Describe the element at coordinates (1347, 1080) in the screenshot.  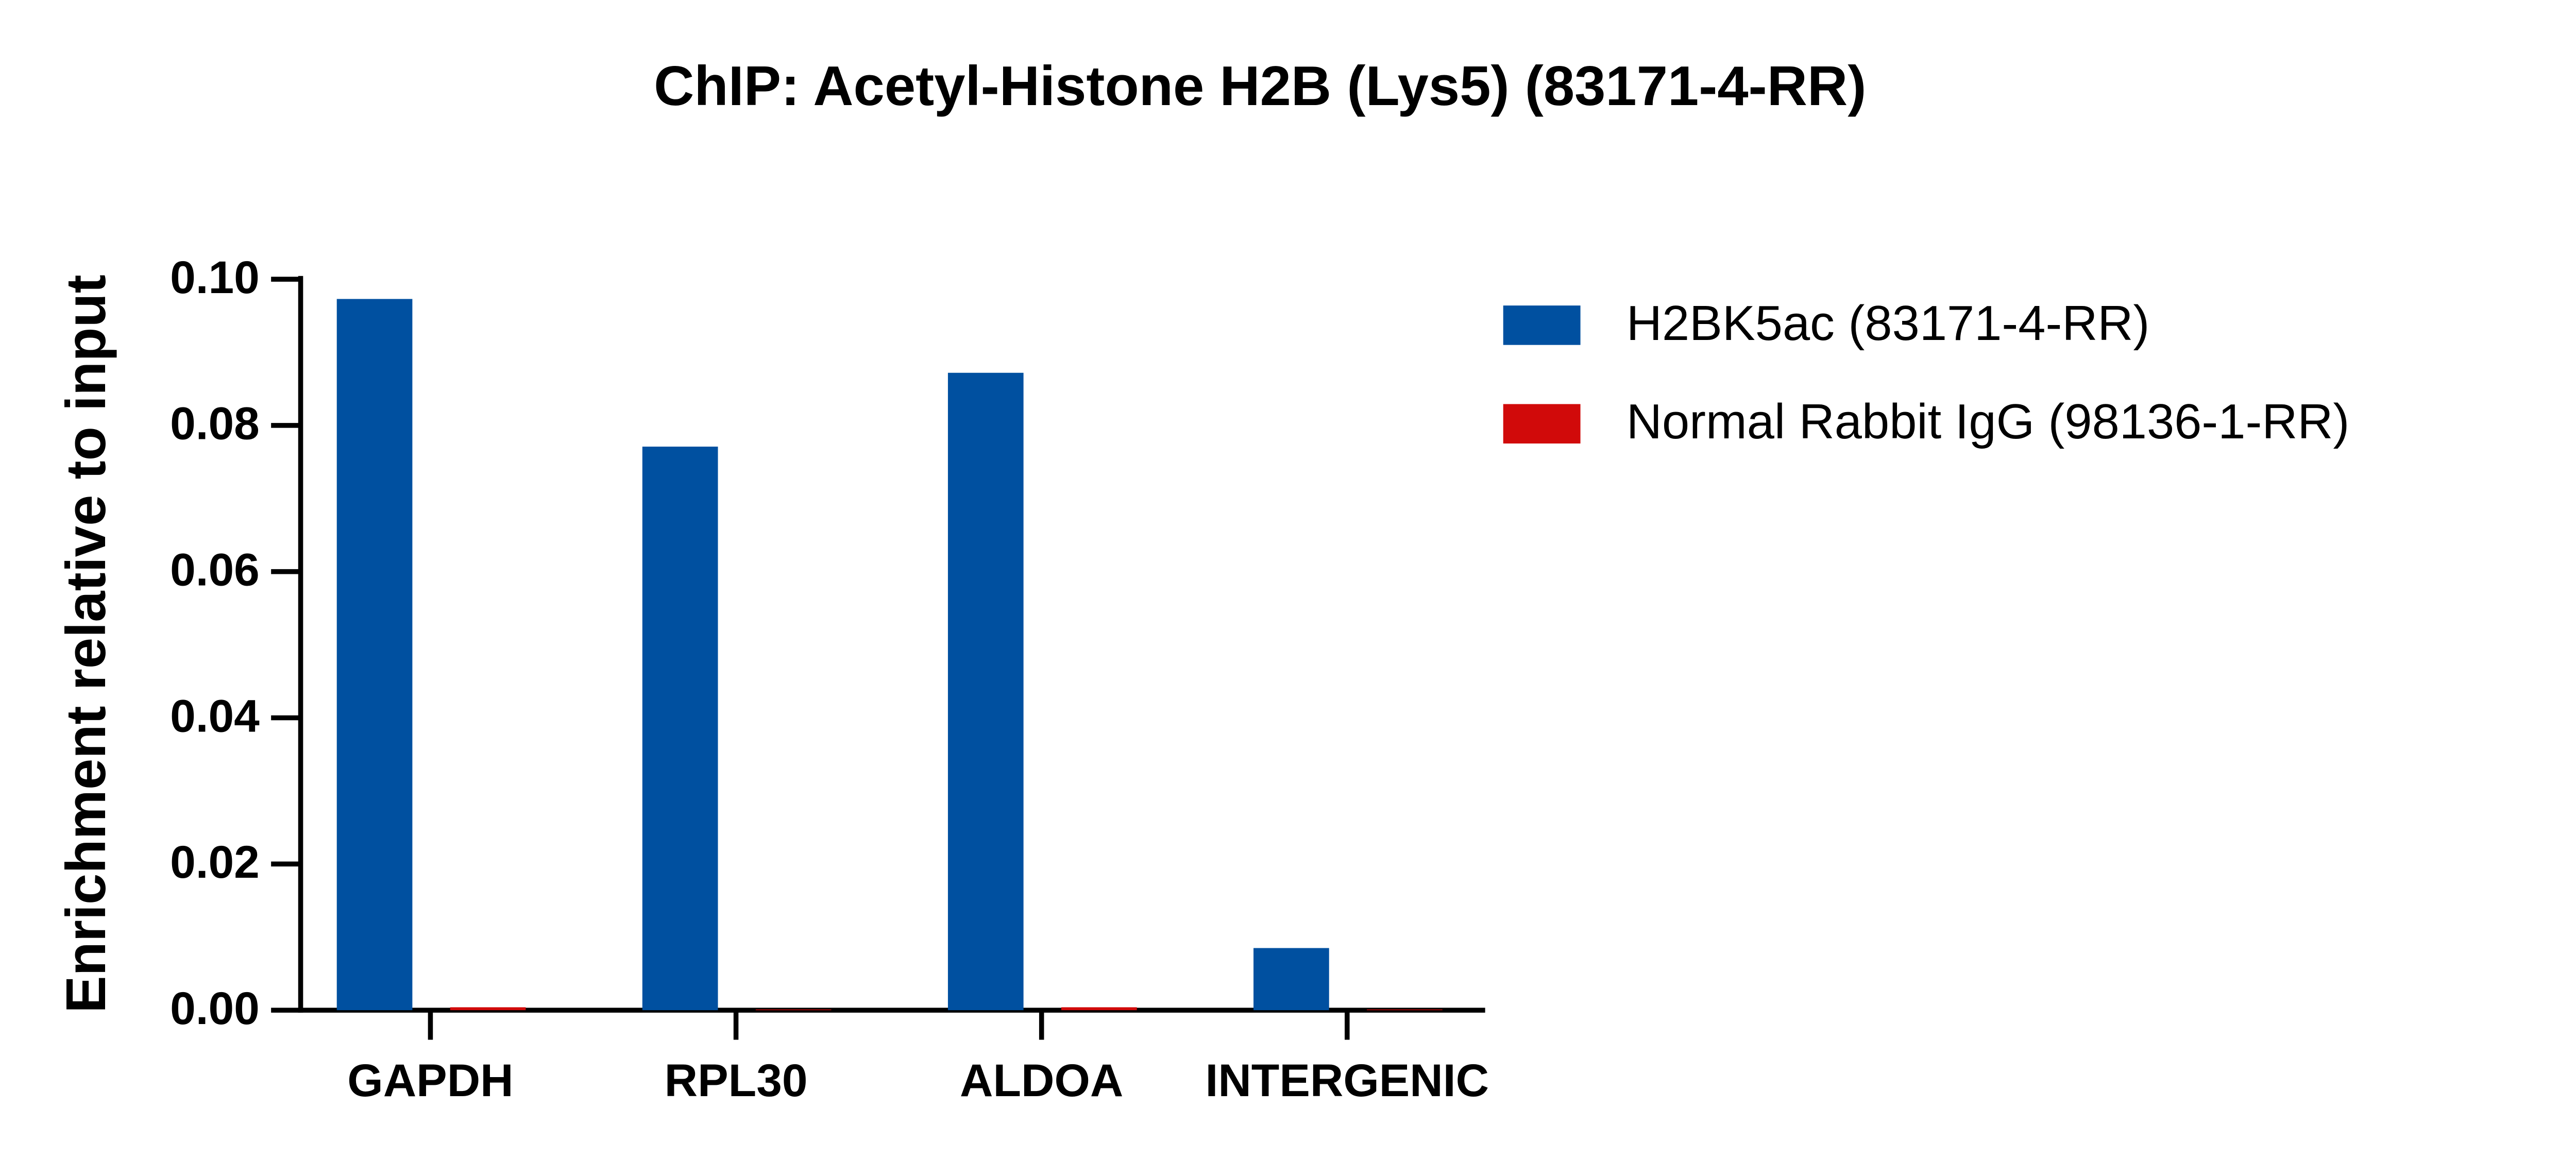
I see `x-tick-label: INTERGENIC` at that location.